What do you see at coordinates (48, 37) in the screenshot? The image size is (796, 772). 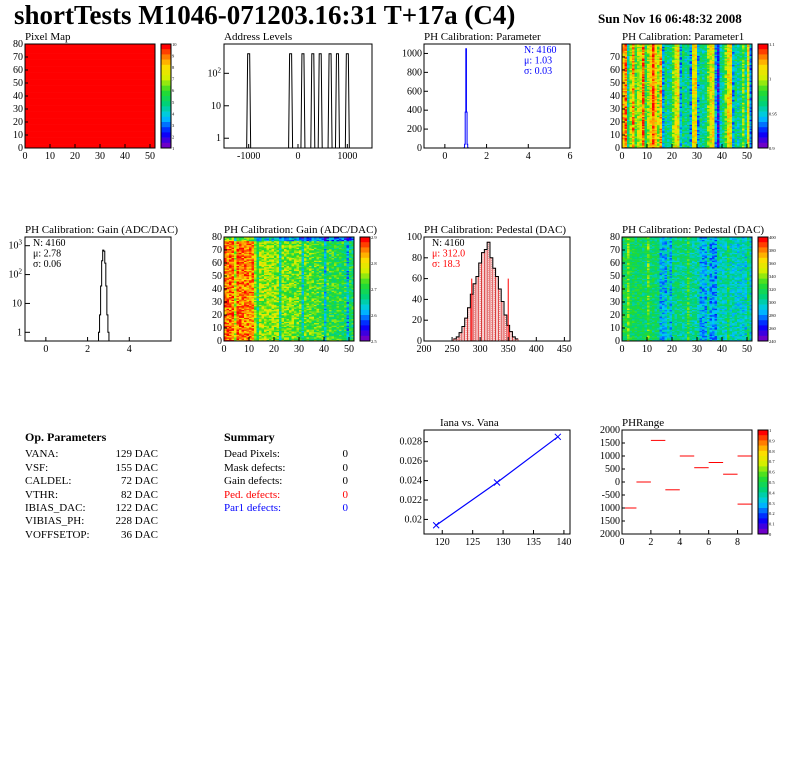 I see `panel-title: Pixel Map` at bounding box center [48, 37].